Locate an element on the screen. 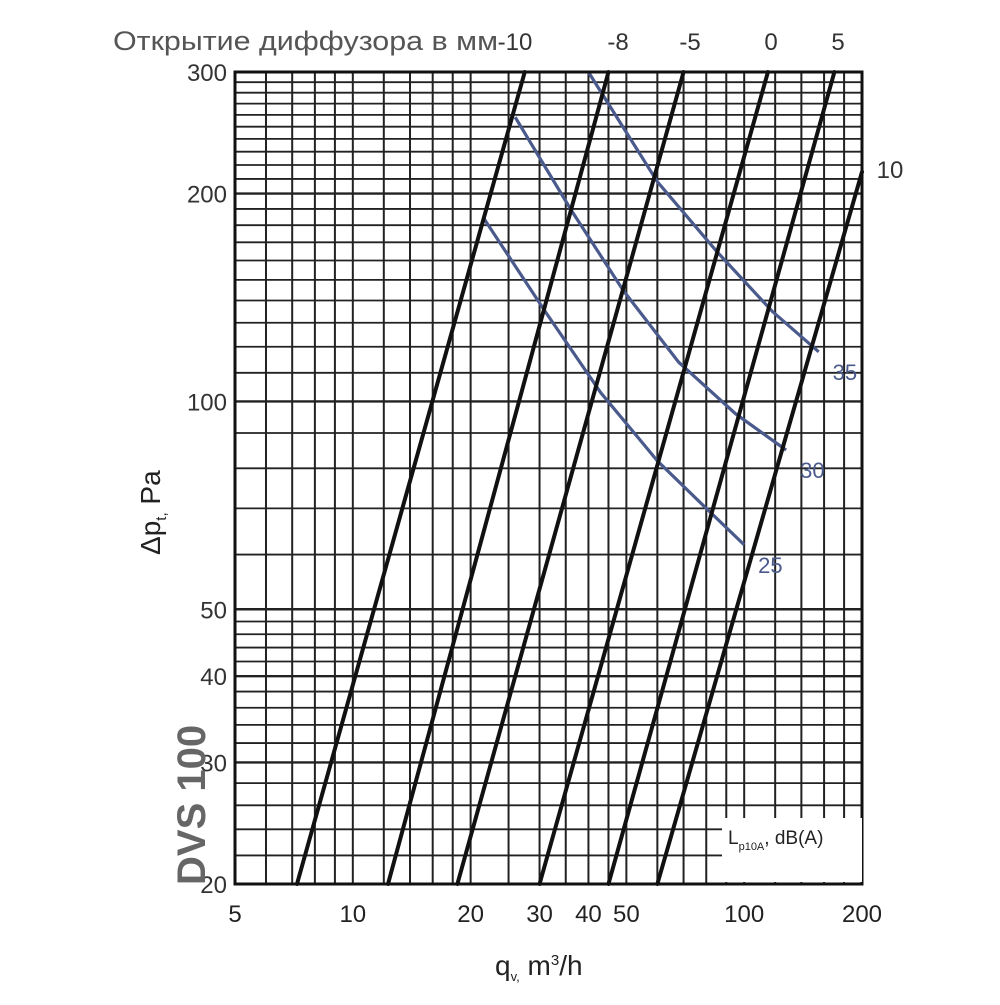  x-tick-label: 200 is located at coordinates (862, 914).